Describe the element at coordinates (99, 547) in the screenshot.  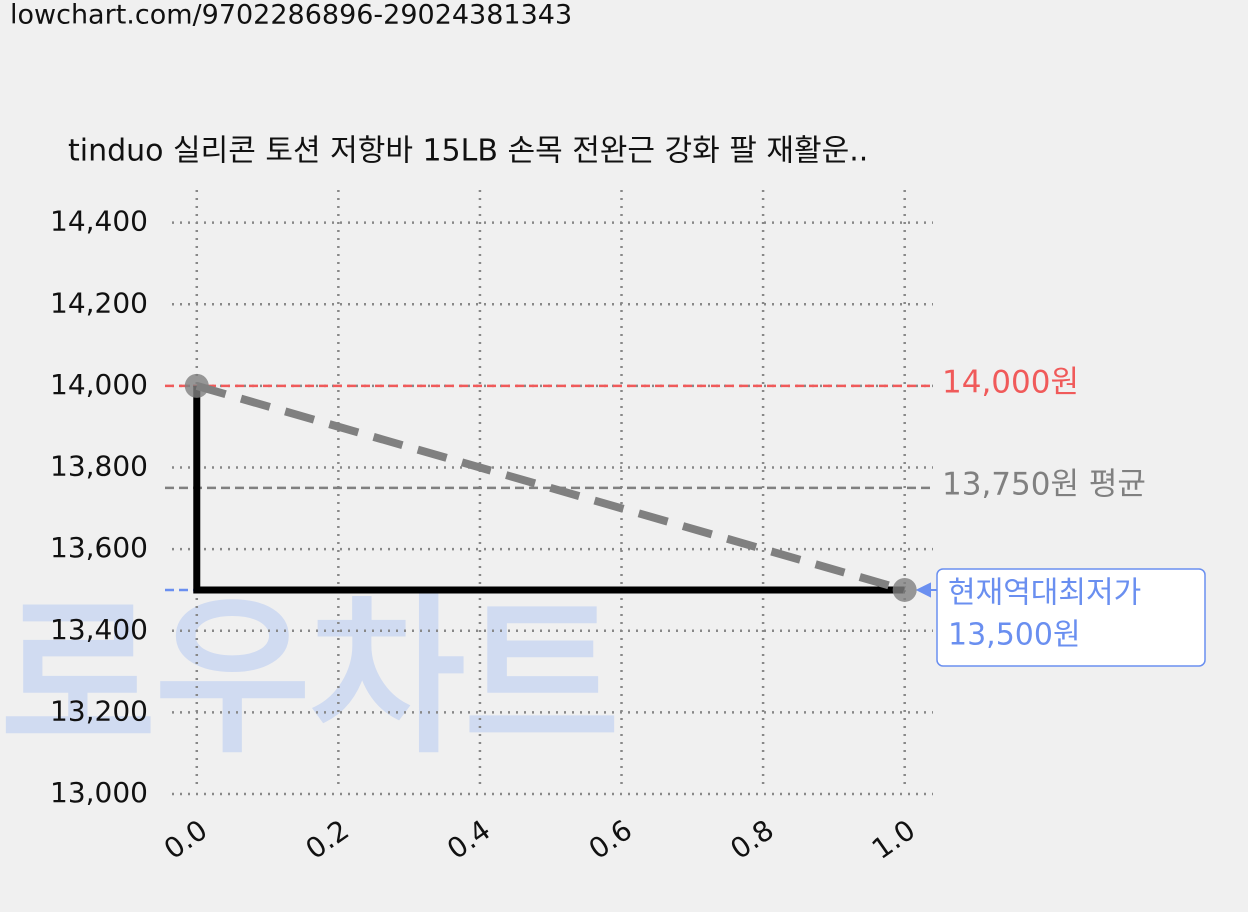
I see `y-tick-label: 13,600` at that location.